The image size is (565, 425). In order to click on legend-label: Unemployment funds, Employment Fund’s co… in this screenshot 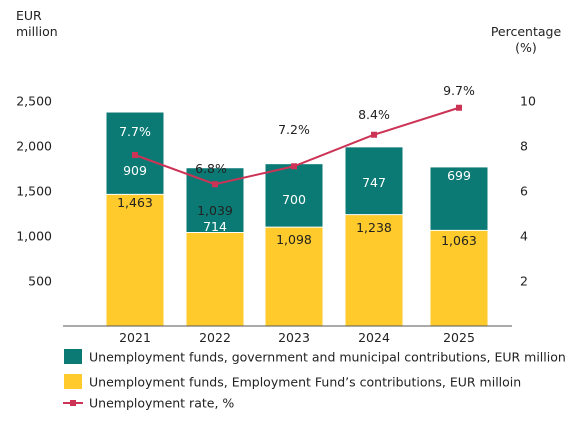, I will do `click(305, 382)`.